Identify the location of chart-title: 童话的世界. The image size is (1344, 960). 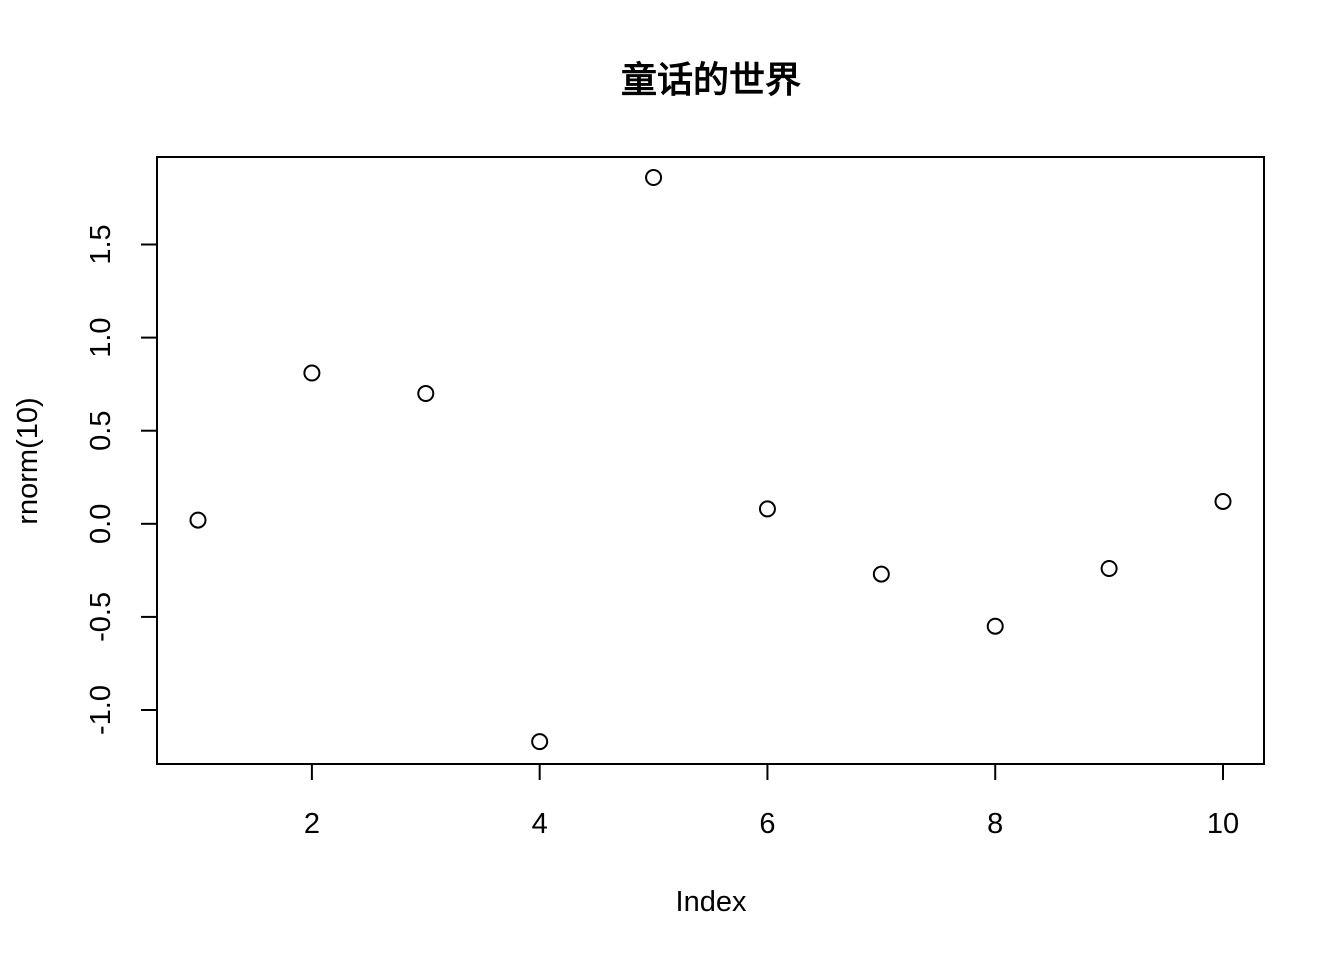
(711, 80).